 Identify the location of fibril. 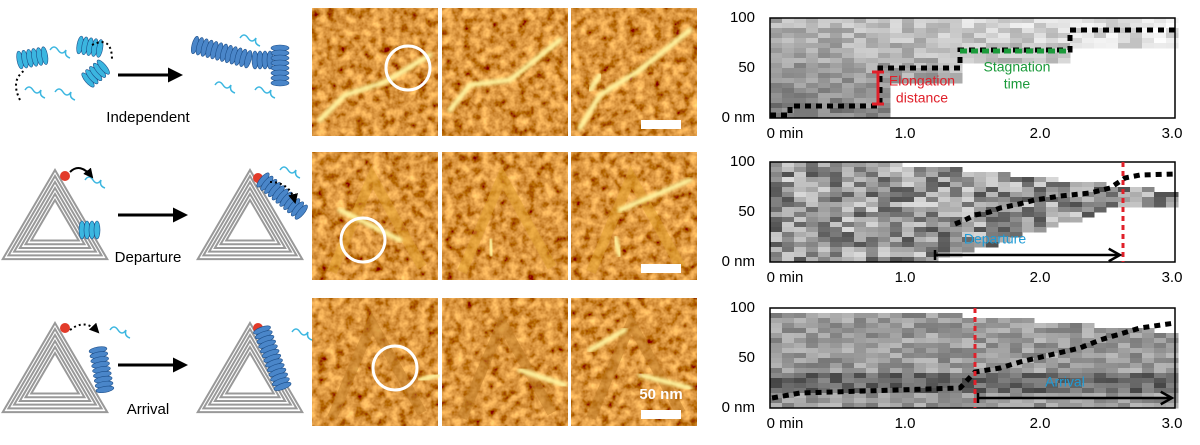
(617, 246).